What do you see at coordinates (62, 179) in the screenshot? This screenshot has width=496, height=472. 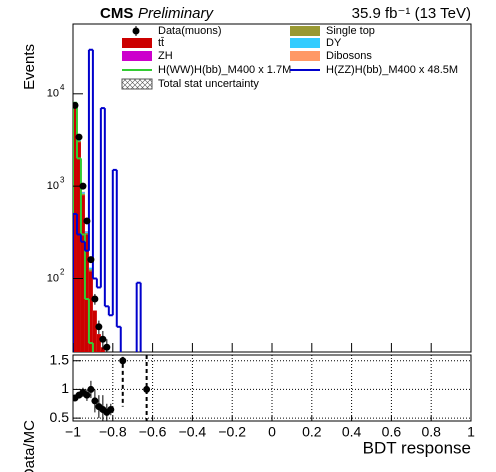 I see `y-tick-exponent: 3` at bounding box center [62, 179].